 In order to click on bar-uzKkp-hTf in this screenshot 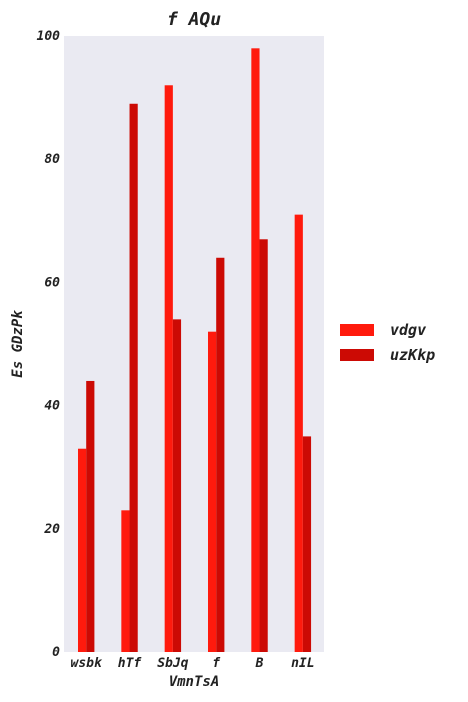, I will do `click(133, 377)`.